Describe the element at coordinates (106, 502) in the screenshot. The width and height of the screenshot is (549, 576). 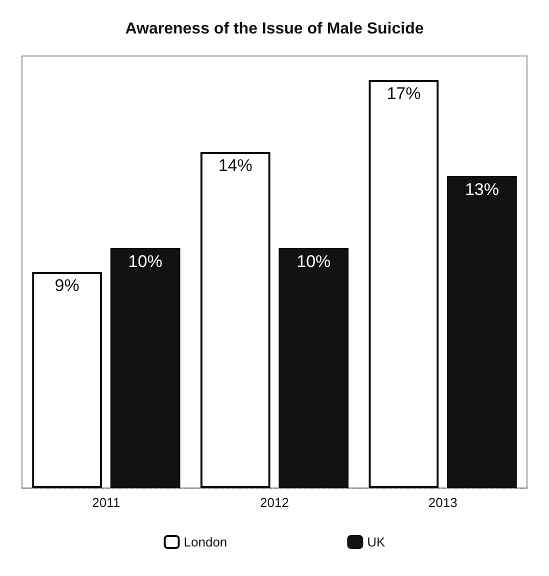
I see `x-tick-label: 2011` at that location.